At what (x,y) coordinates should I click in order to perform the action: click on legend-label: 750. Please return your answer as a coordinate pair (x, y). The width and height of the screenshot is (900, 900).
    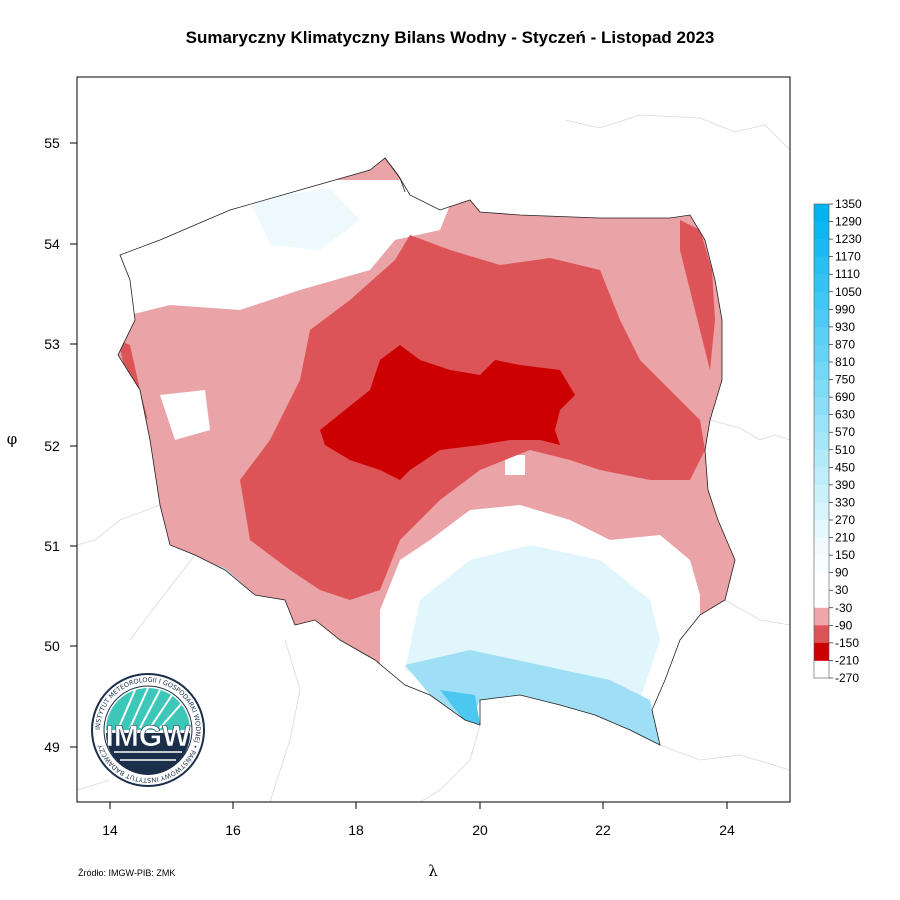
    Looking at the image, I should click on (845, 380).